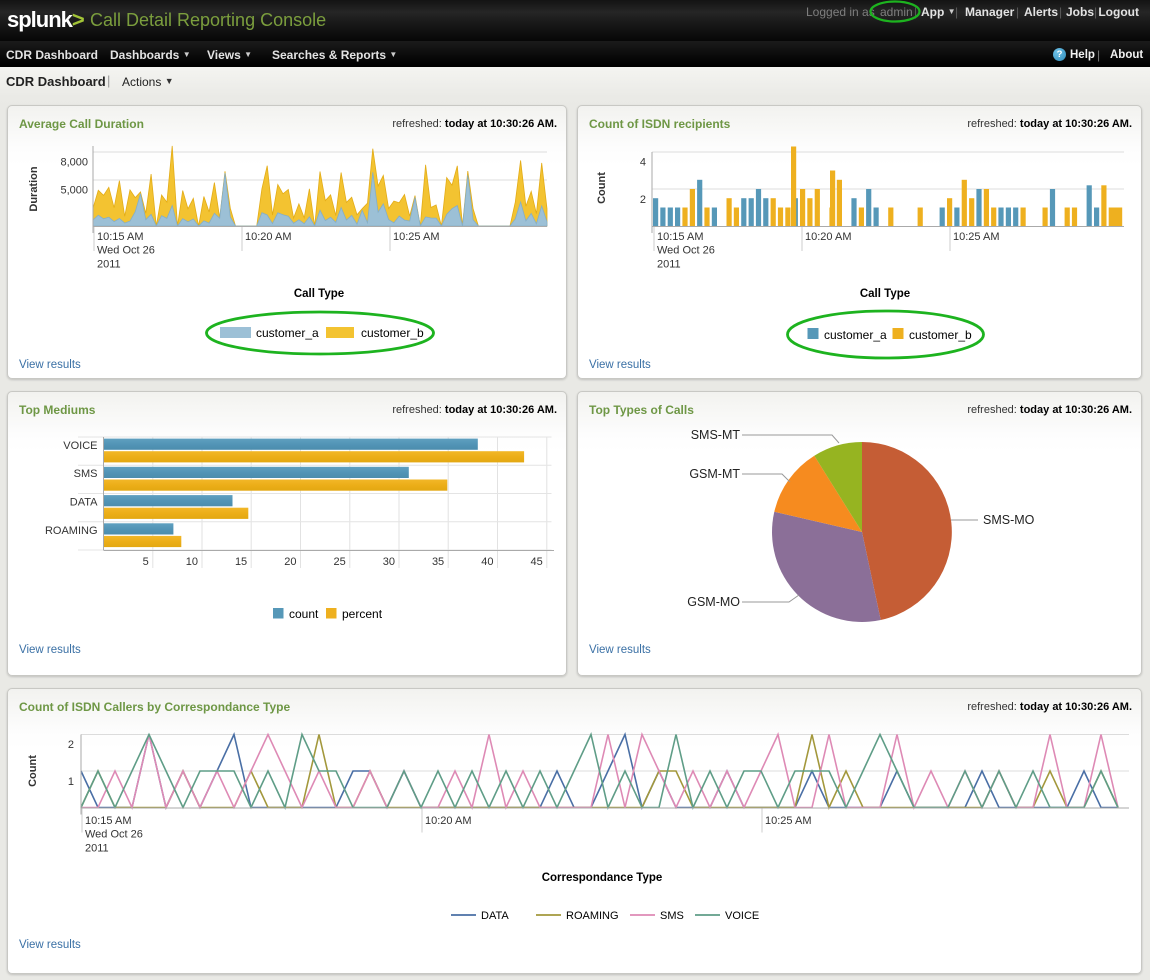 This screenshot has width=1150, height=980. I want to click on svg-text: GSM-MT, so click(714, 474).